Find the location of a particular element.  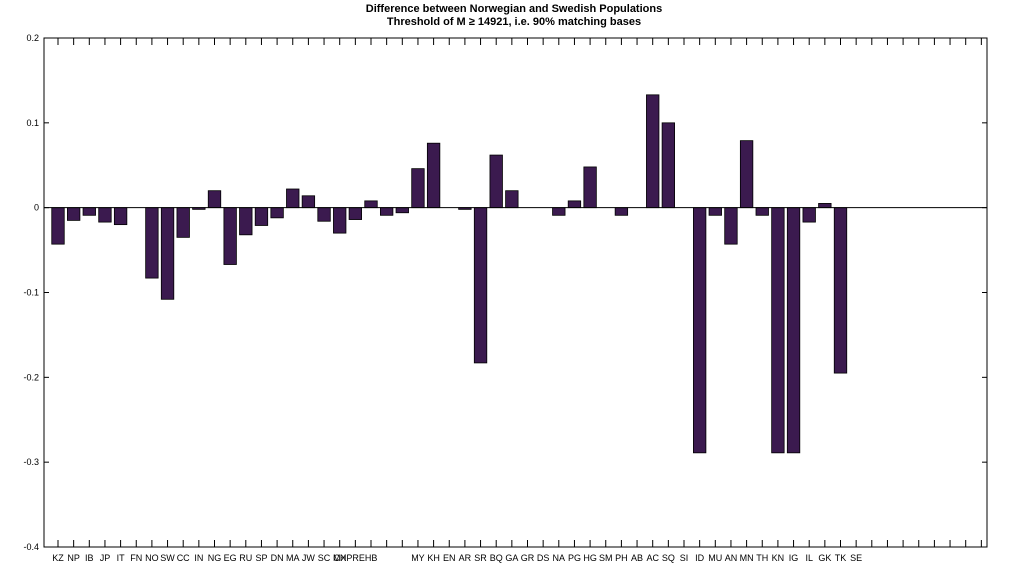

bar-eh is located at coordinates (386, 211).